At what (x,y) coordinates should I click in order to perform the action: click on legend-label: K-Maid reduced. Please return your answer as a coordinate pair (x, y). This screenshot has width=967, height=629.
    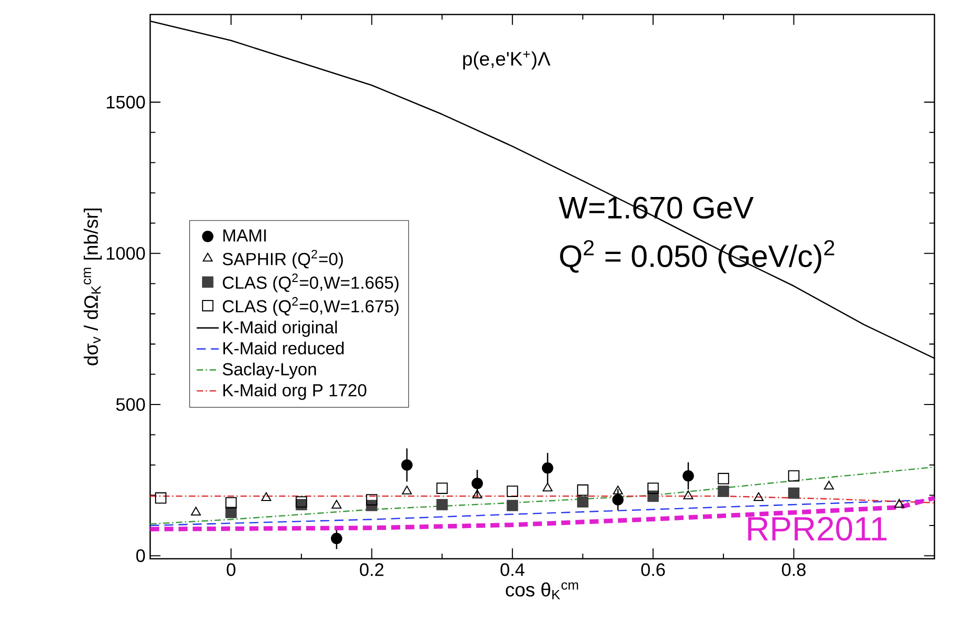
    Looking at the image, I should click on (283, 348).